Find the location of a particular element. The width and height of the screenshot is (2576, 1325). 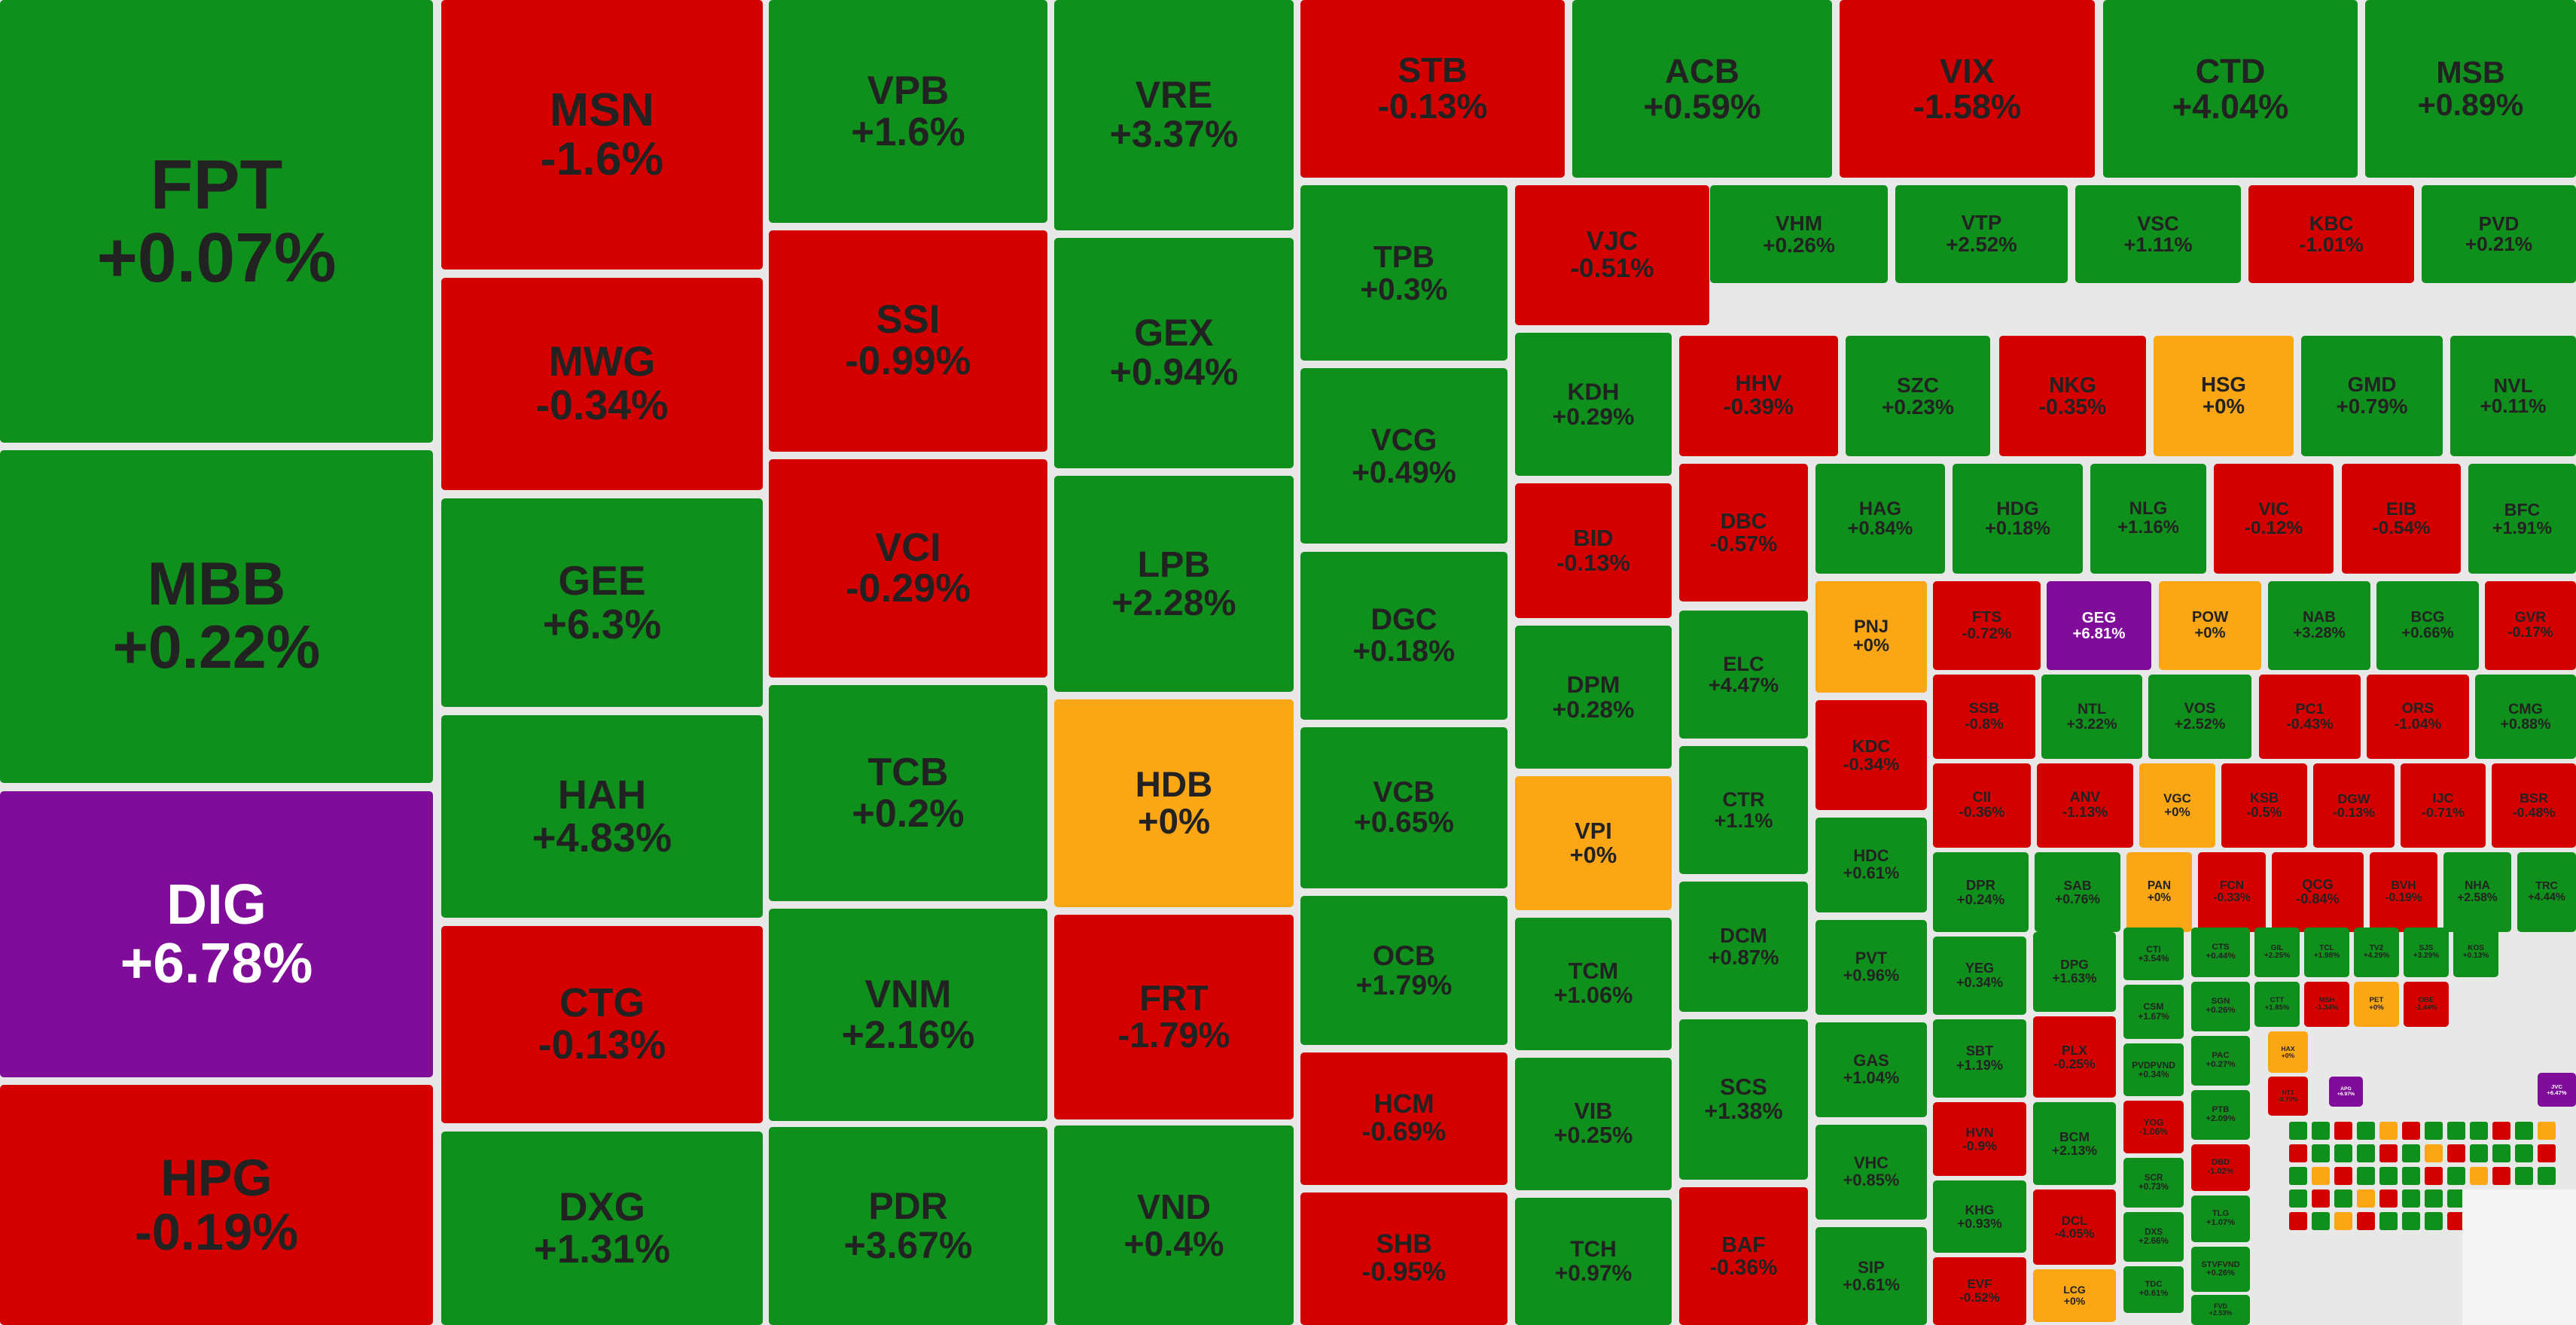

tile-pvdpvnd: PVDPVND +0.34% is located at coordinates (2153, 1069).